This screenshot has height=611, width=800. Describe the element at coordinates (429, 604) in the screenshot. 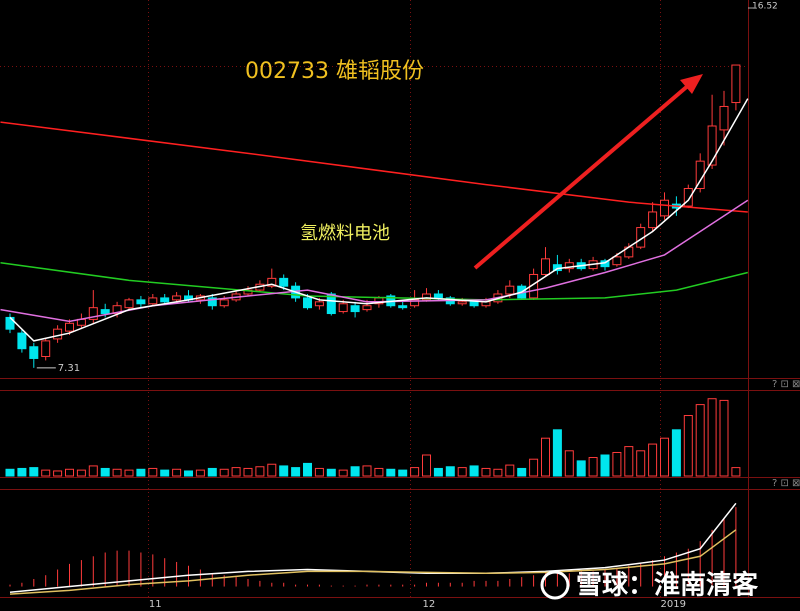

I see `x-tick-label: 12` at that location.